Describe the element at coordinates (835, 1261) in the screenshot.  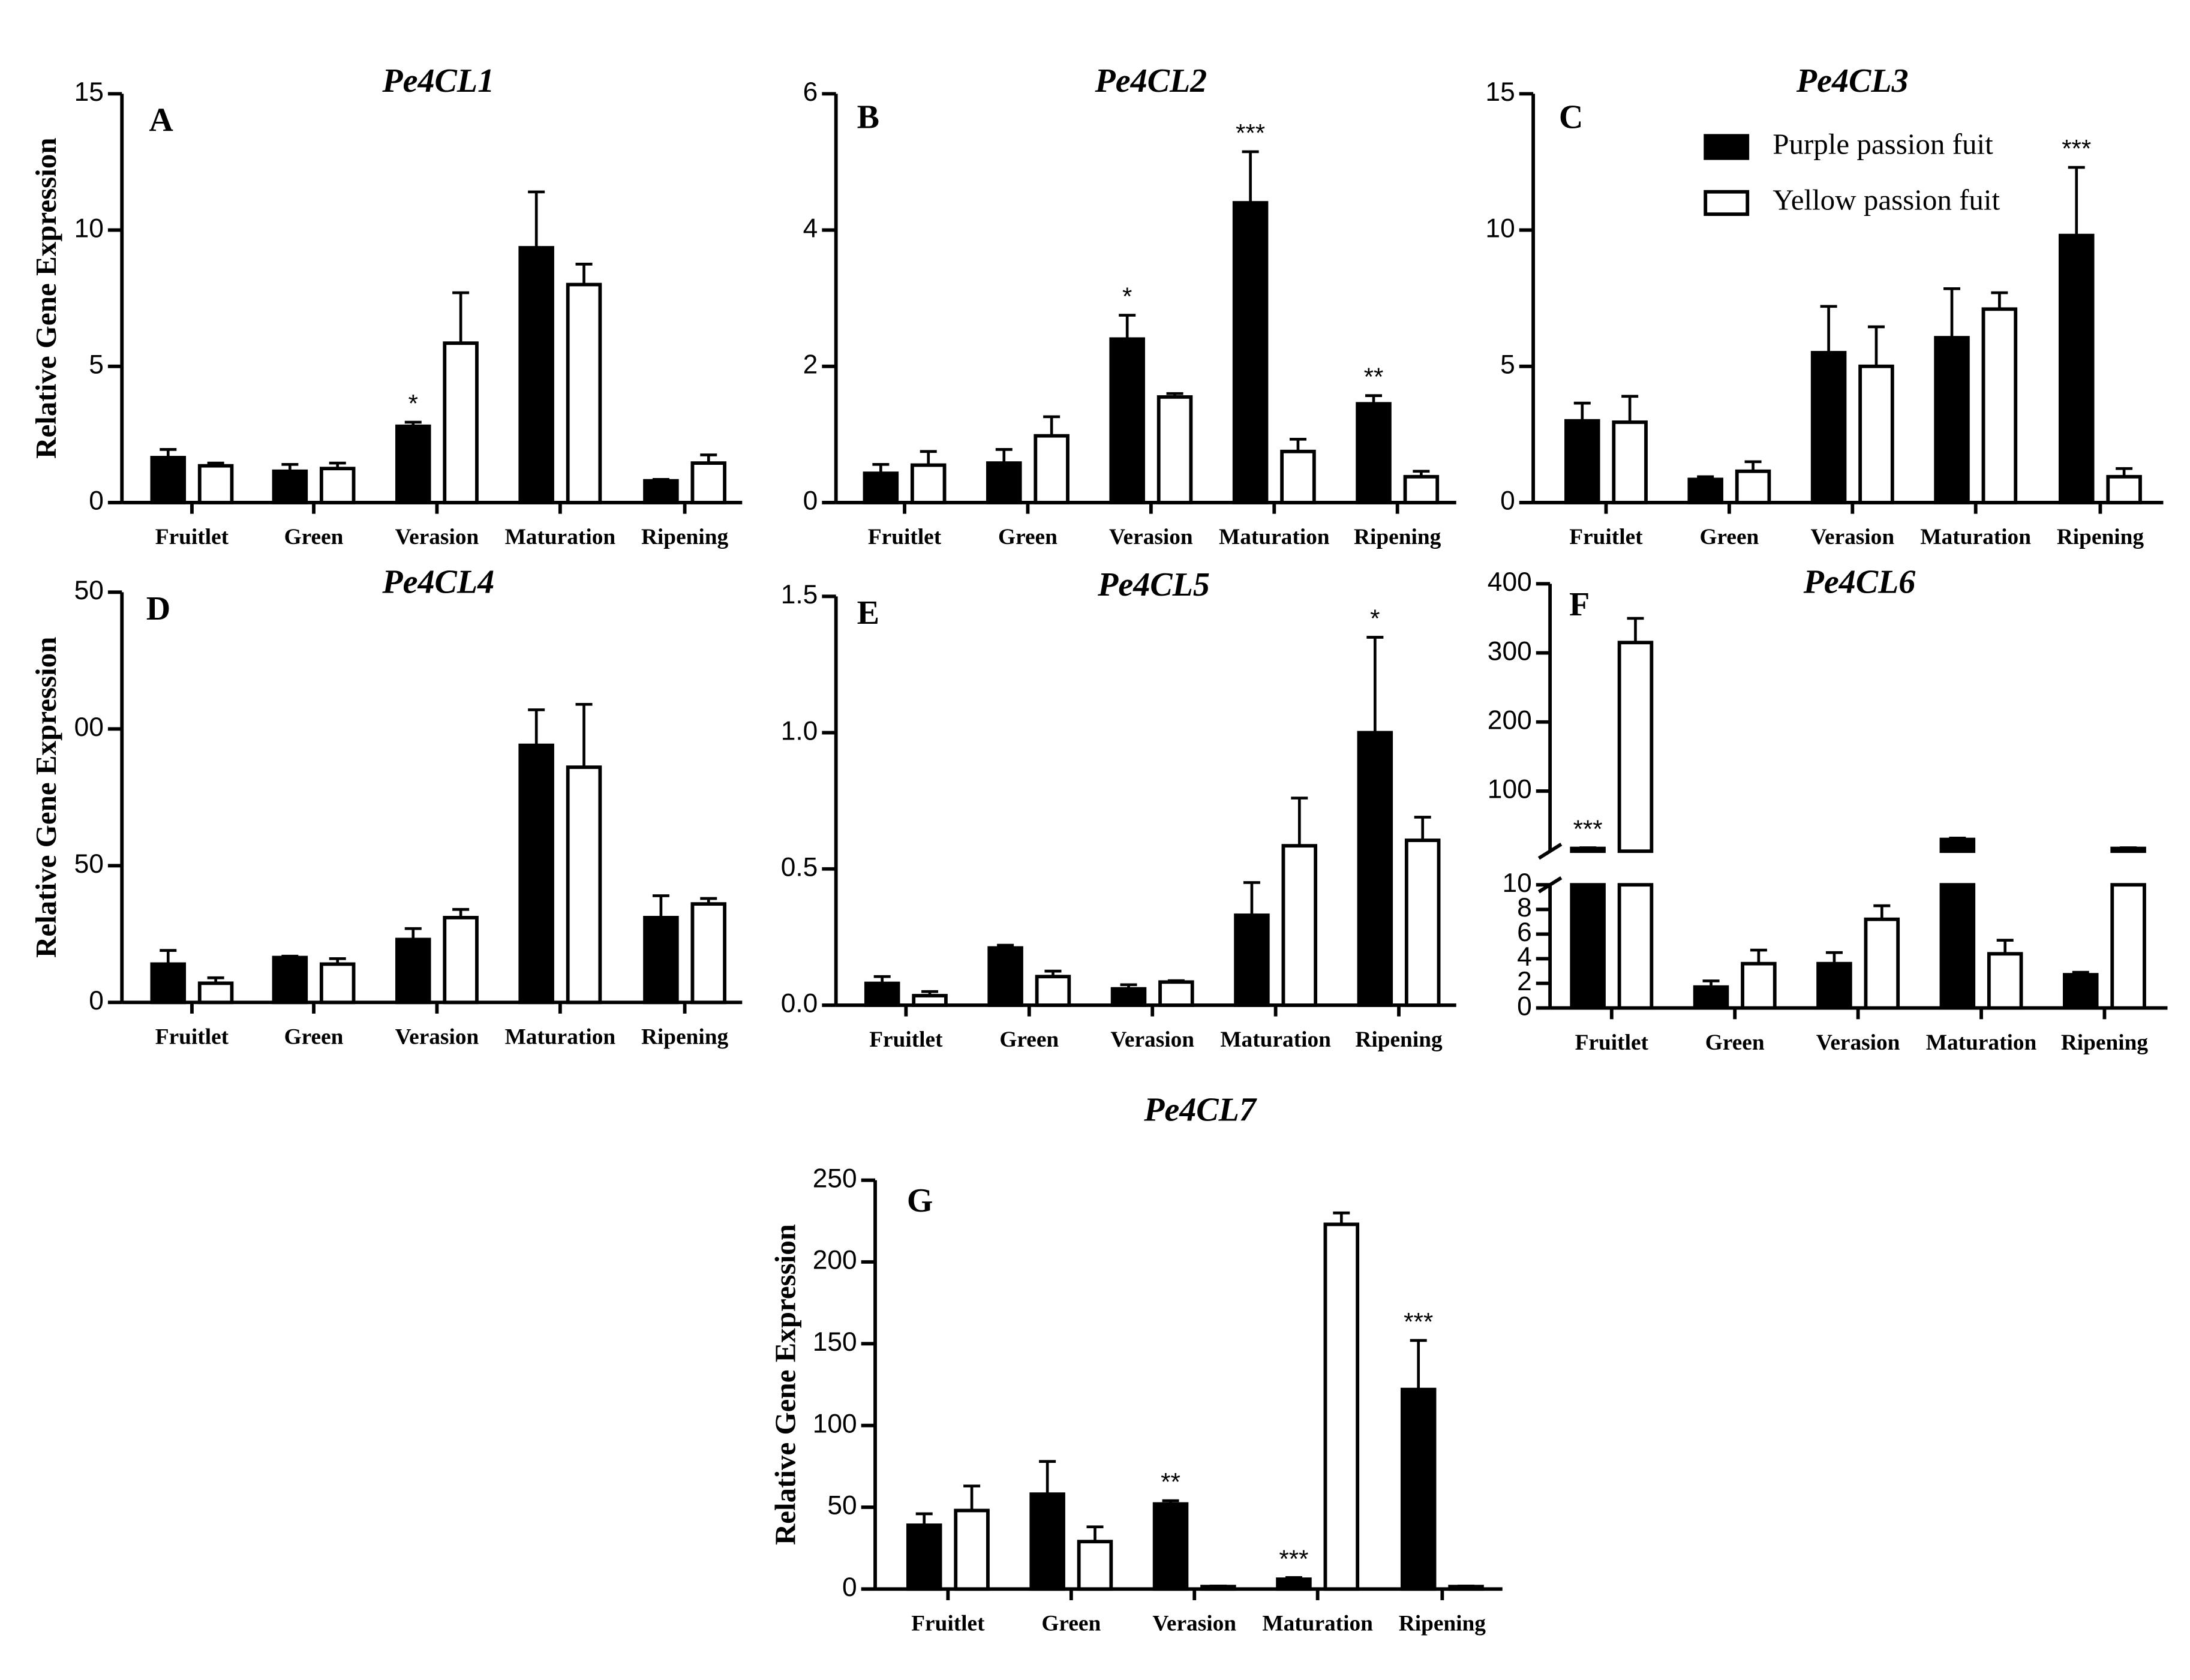
I see `y-tick-label: 200` at that location.